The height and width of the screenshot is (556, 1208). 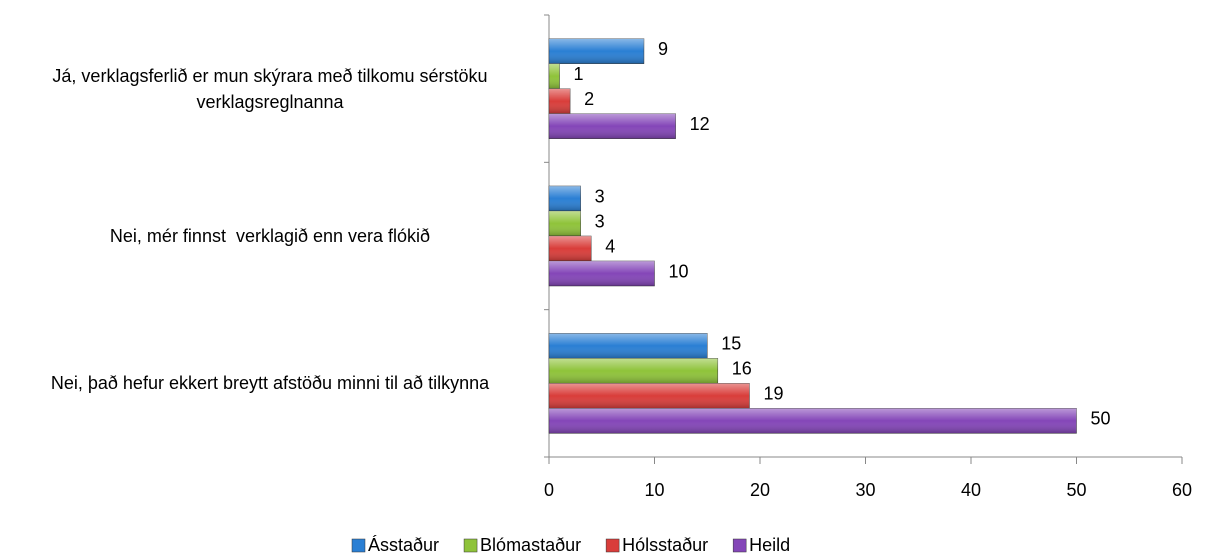 I want to click on value-label: 50, so click(x=1101, y=419).